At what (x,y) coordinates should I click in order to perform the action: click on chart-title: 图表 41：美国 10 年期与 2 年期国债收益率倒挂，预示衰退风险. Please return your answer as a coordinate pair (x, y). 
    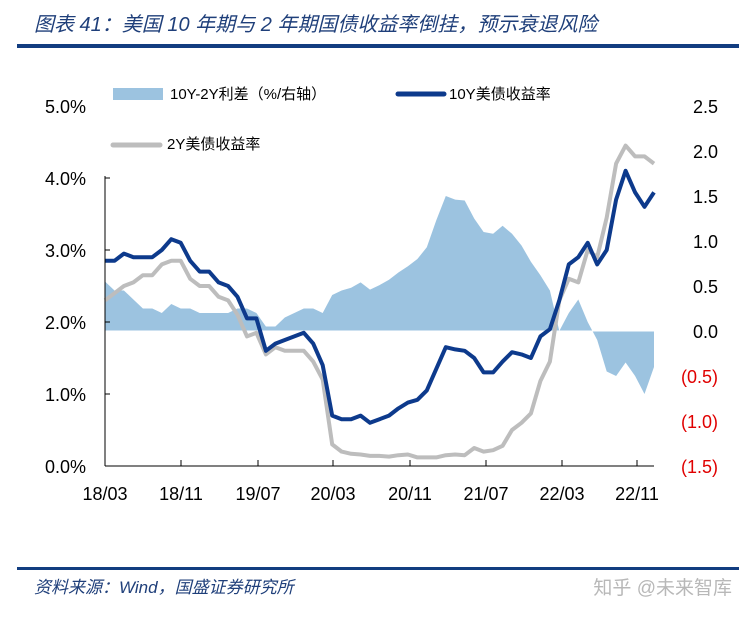
    Looking at the image, I should click on (316, 25).